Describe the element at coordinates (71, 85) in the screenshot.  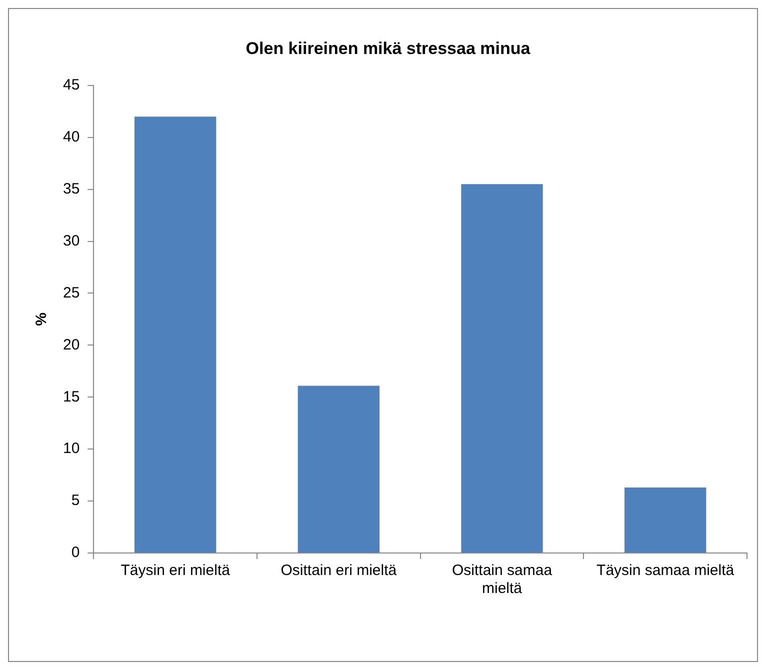
I see `y-tick-label: 45` at that location.